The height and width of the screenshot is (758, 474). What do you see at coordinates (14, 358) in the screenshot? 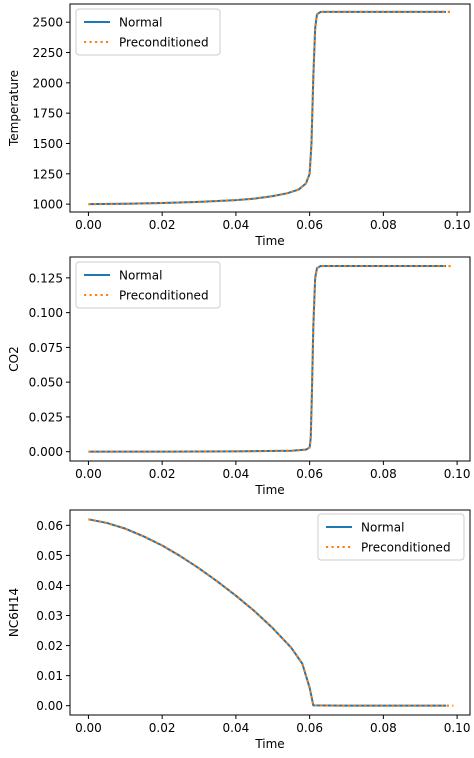
I see `y-axis-label: CO2` at bounding box center [14, 358].